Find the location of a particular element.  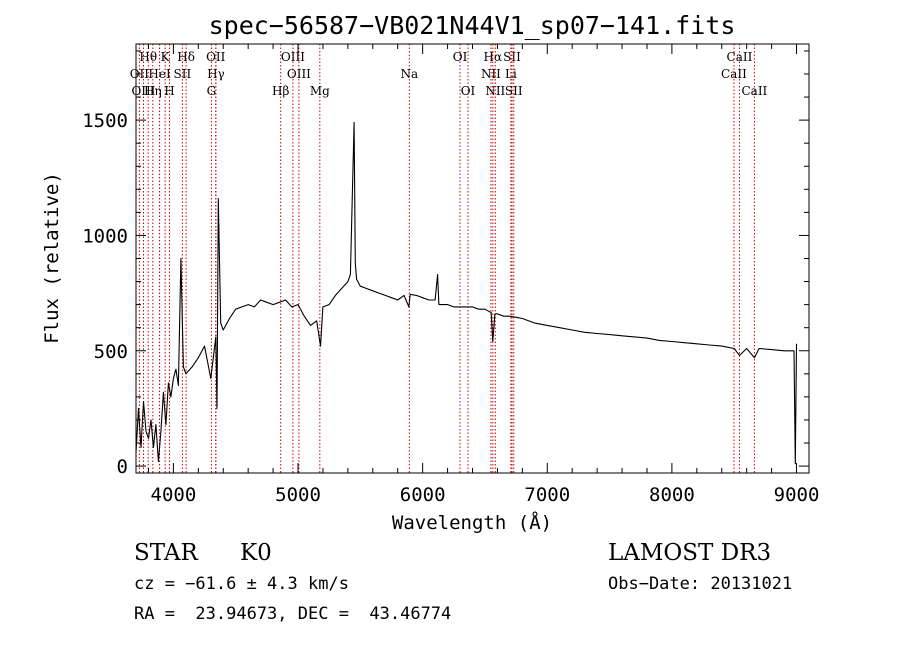

line-label-20: H is located at coordinates (169, 91).